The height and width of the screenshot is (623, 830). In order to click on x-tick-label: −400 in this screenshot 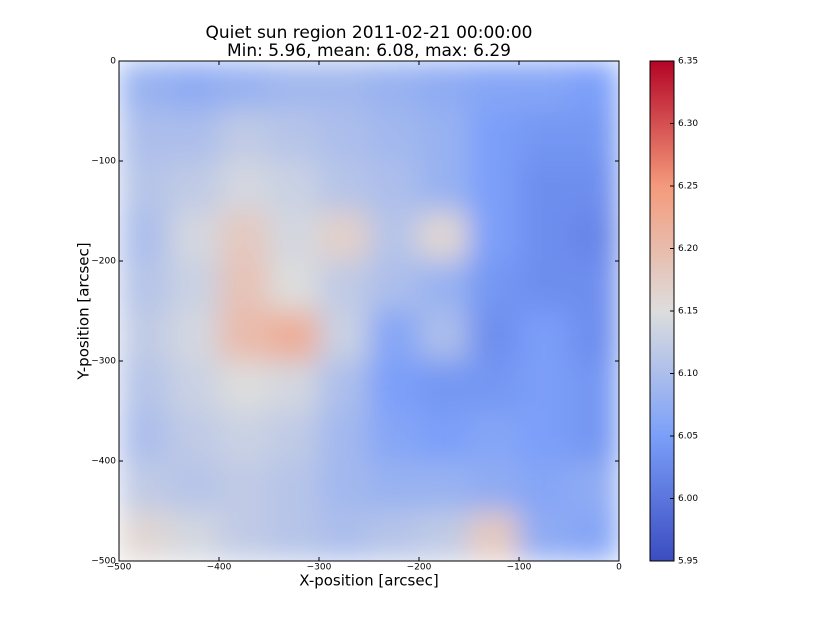, I will do `click(219, 568)`.